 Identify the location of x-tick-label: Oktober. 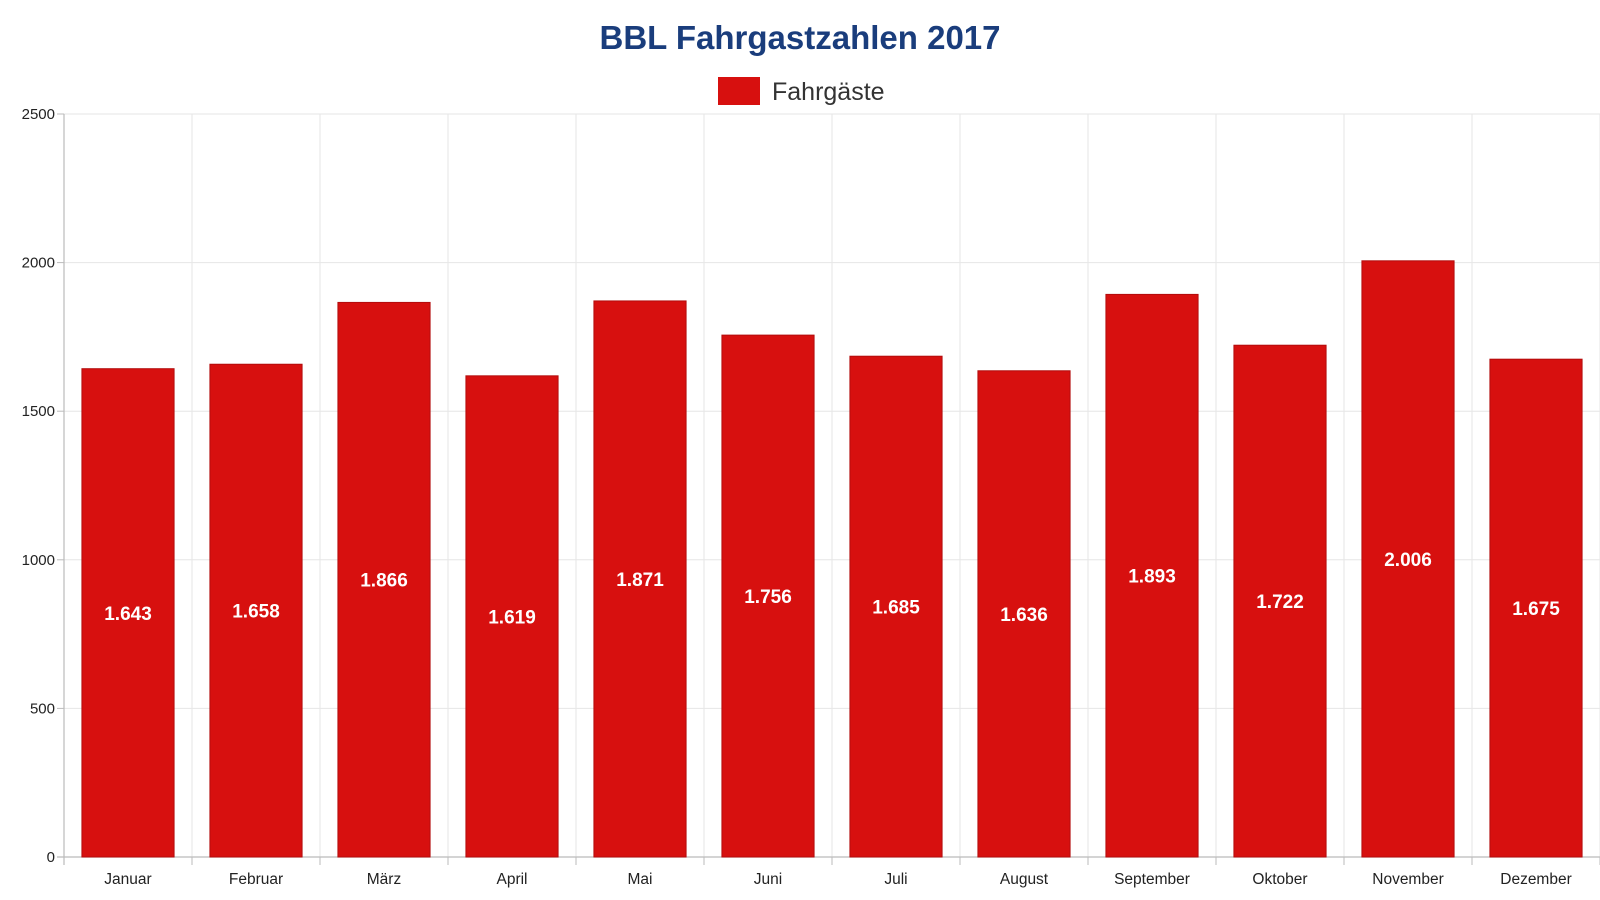
(1279, 879).